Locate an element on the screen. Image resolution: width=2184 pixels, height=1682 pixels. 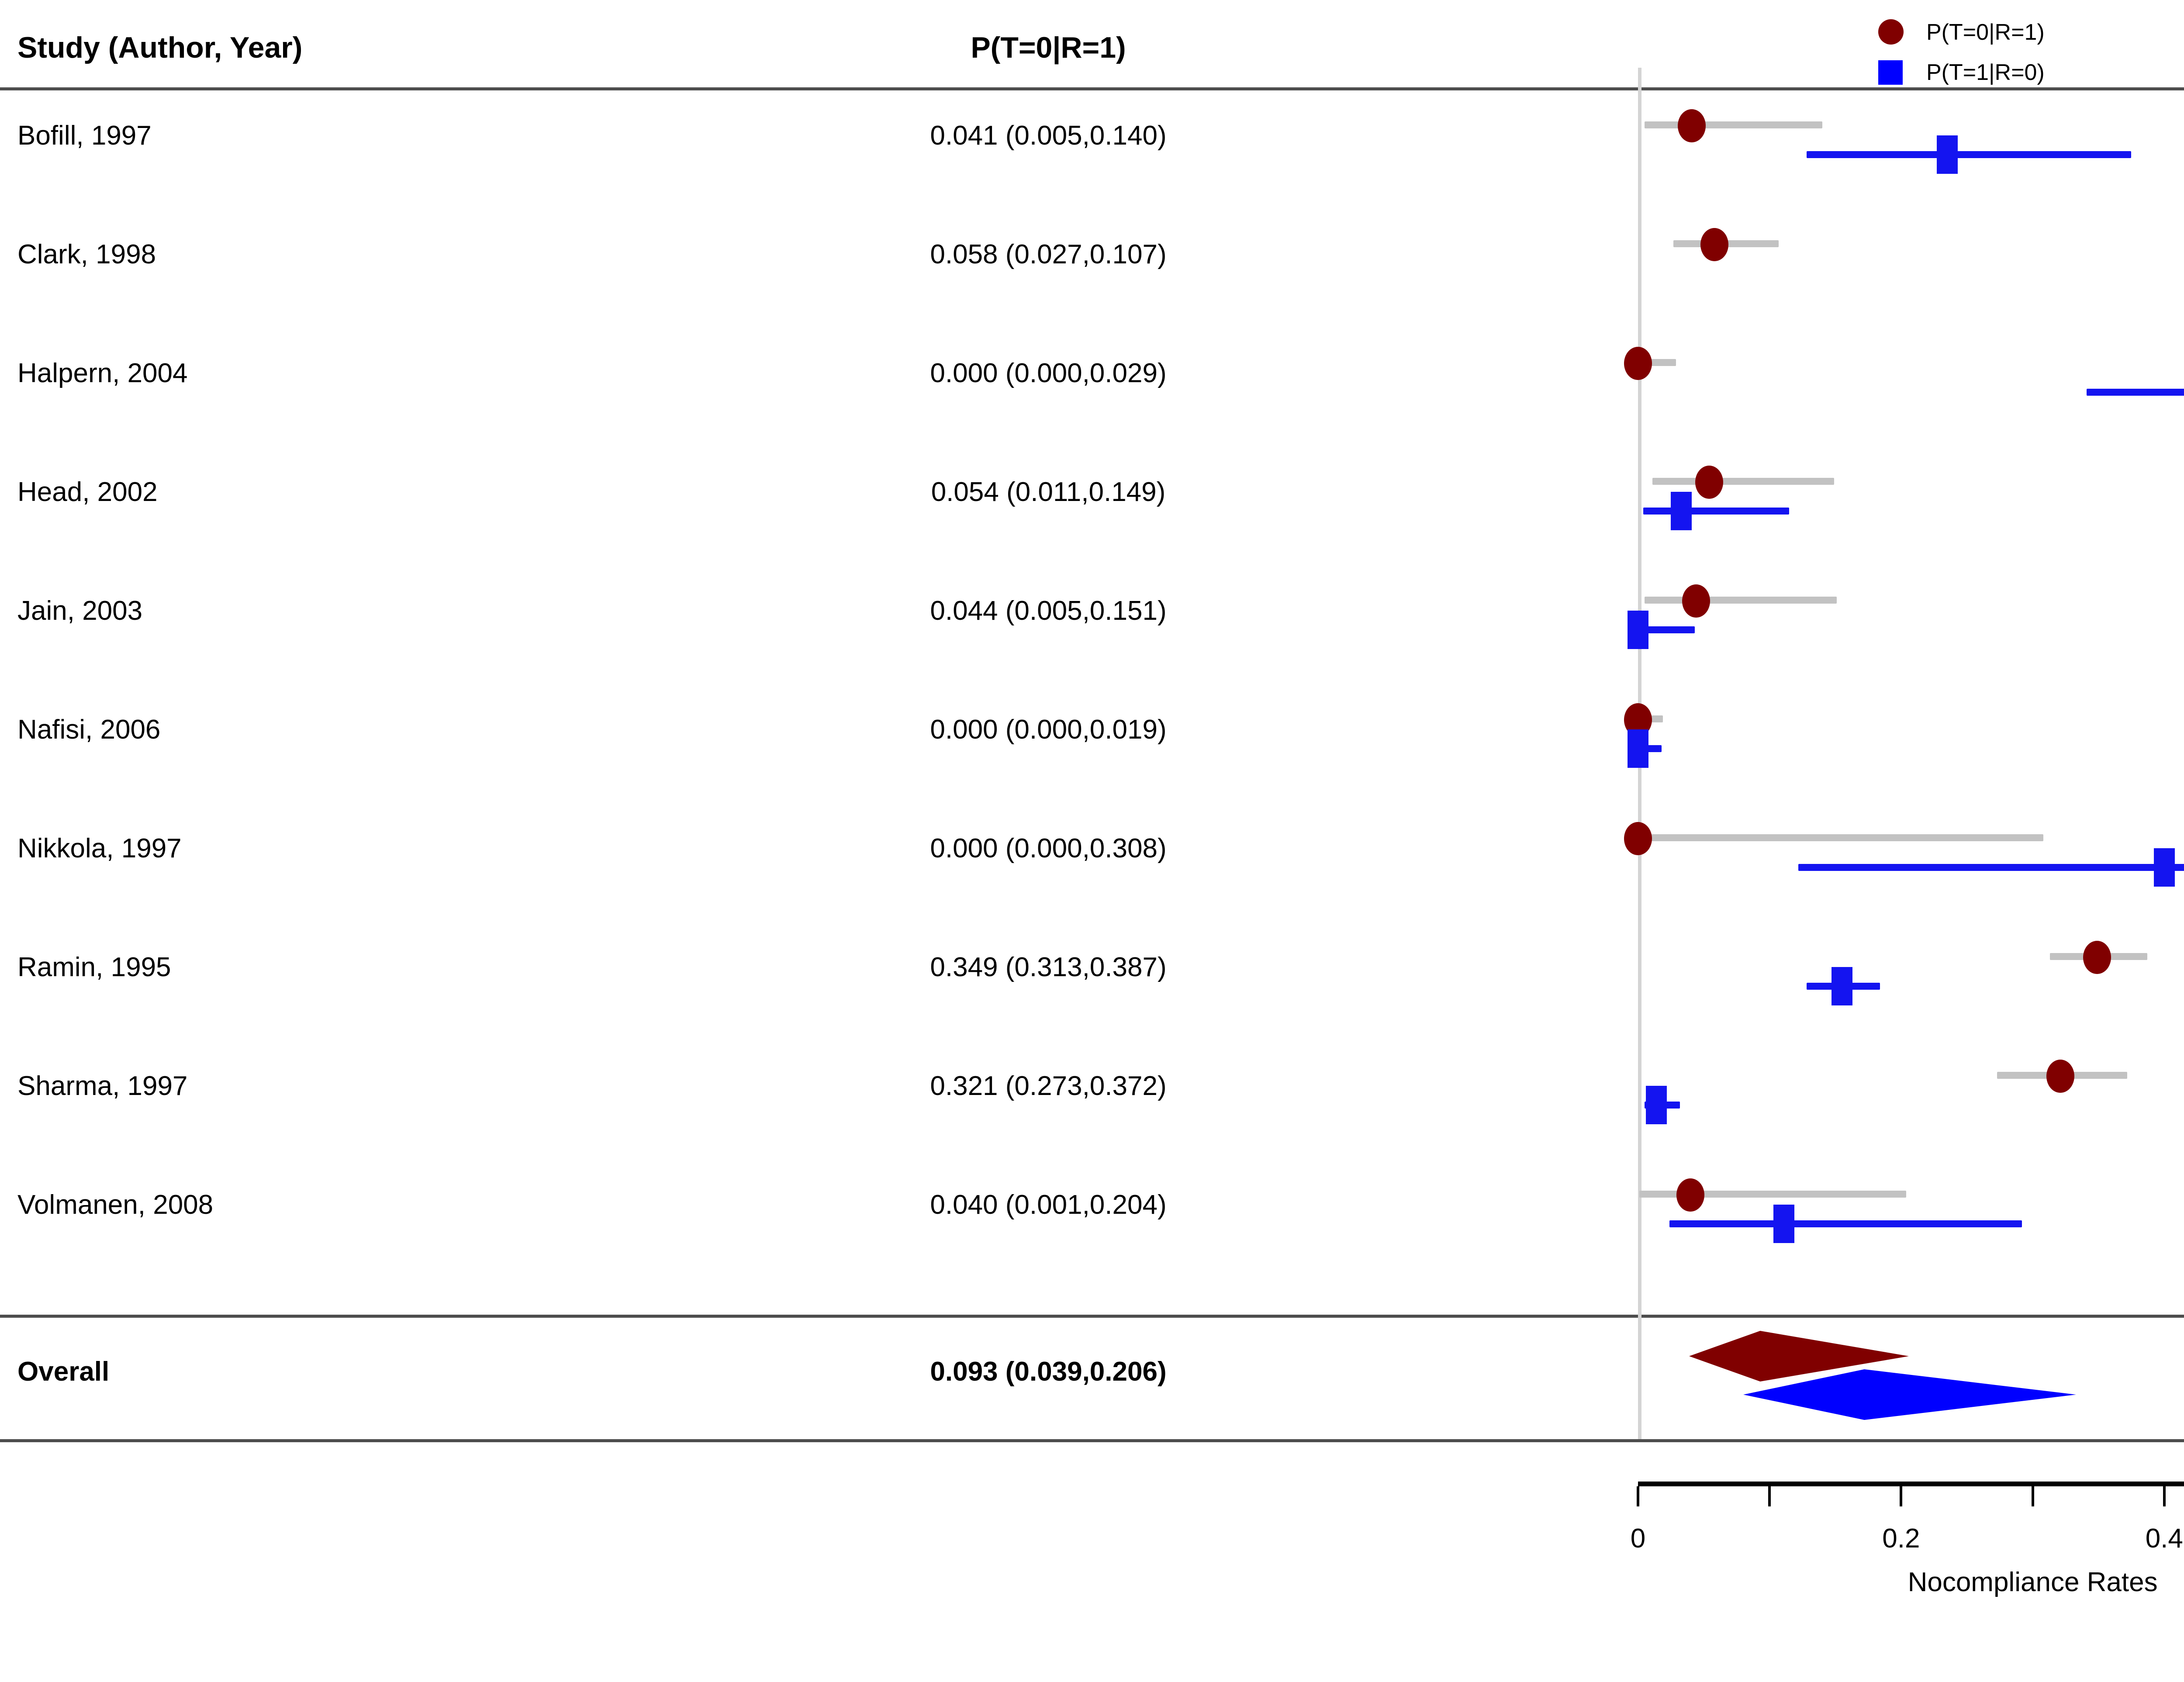
left-value-6: 0.000 (0.000,0.308) is located at coordinates (1048, 848).